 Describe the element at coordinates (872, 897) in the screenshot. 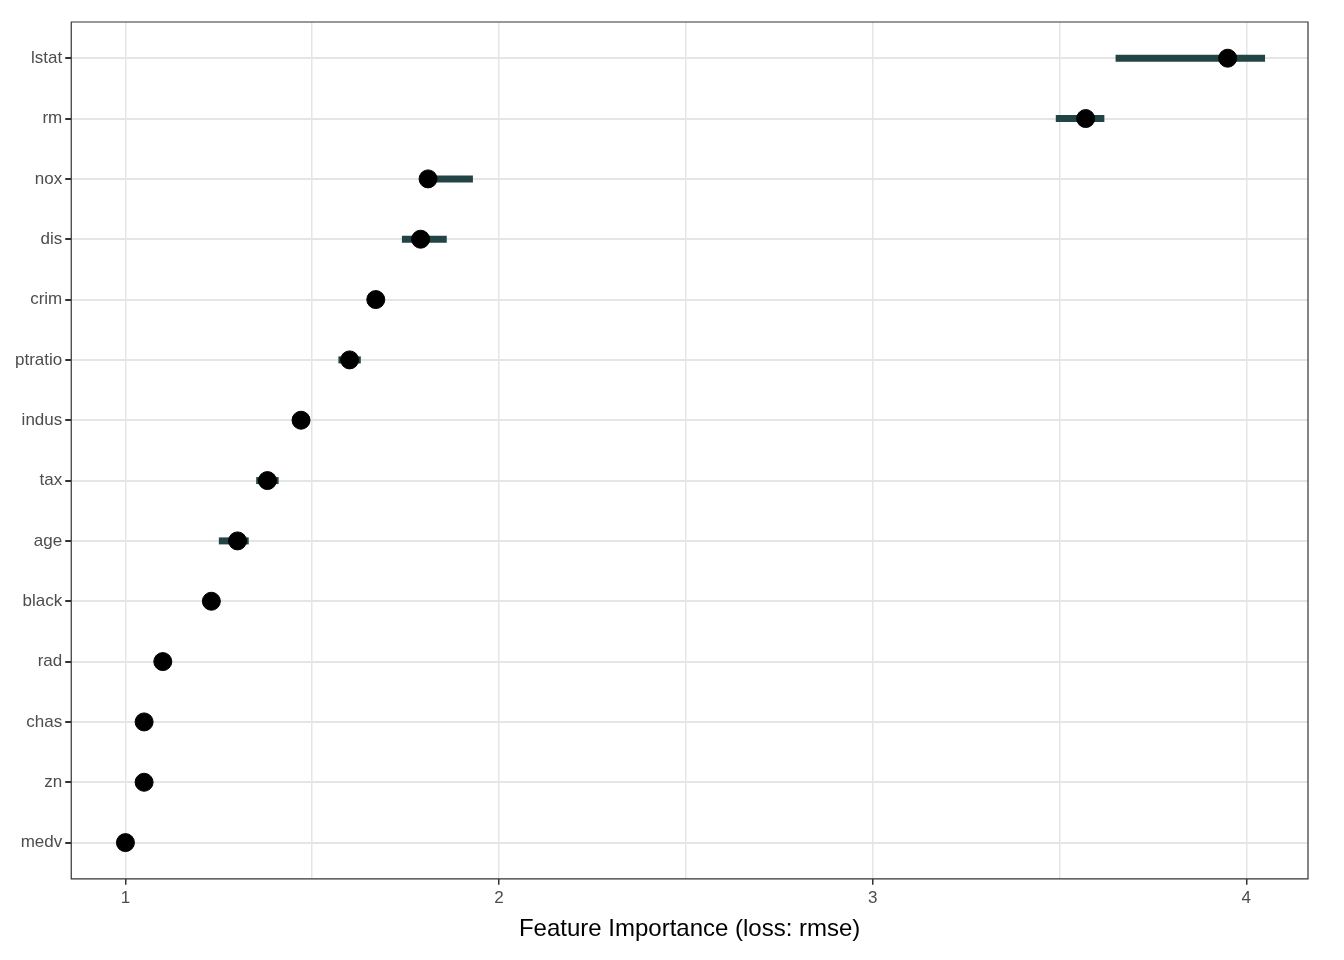

I see `x-tick-label: 3` at that location.